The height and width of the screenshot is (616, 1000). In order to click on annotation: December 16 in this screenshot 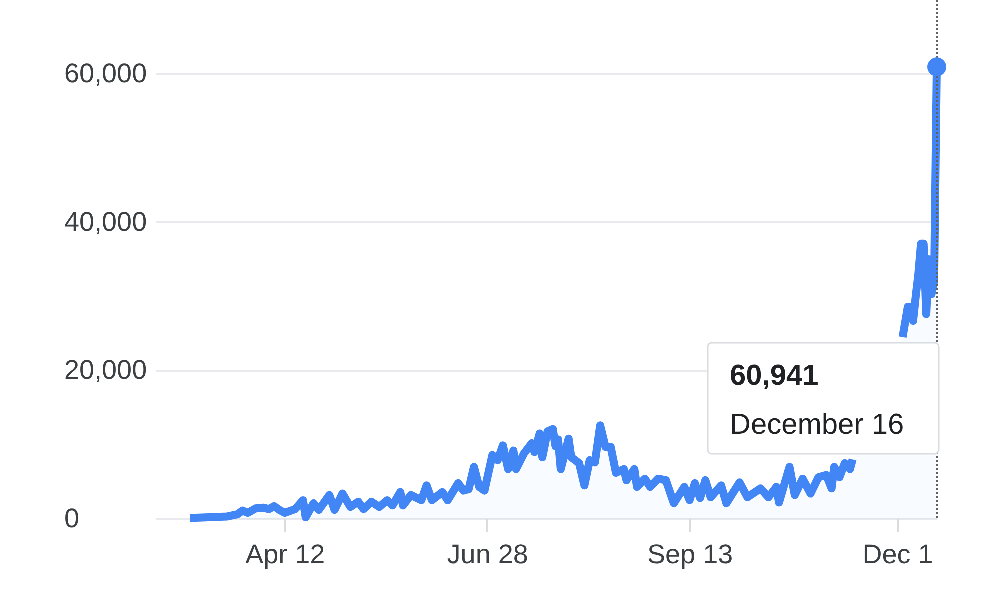, I will do `click(817, 425)`.